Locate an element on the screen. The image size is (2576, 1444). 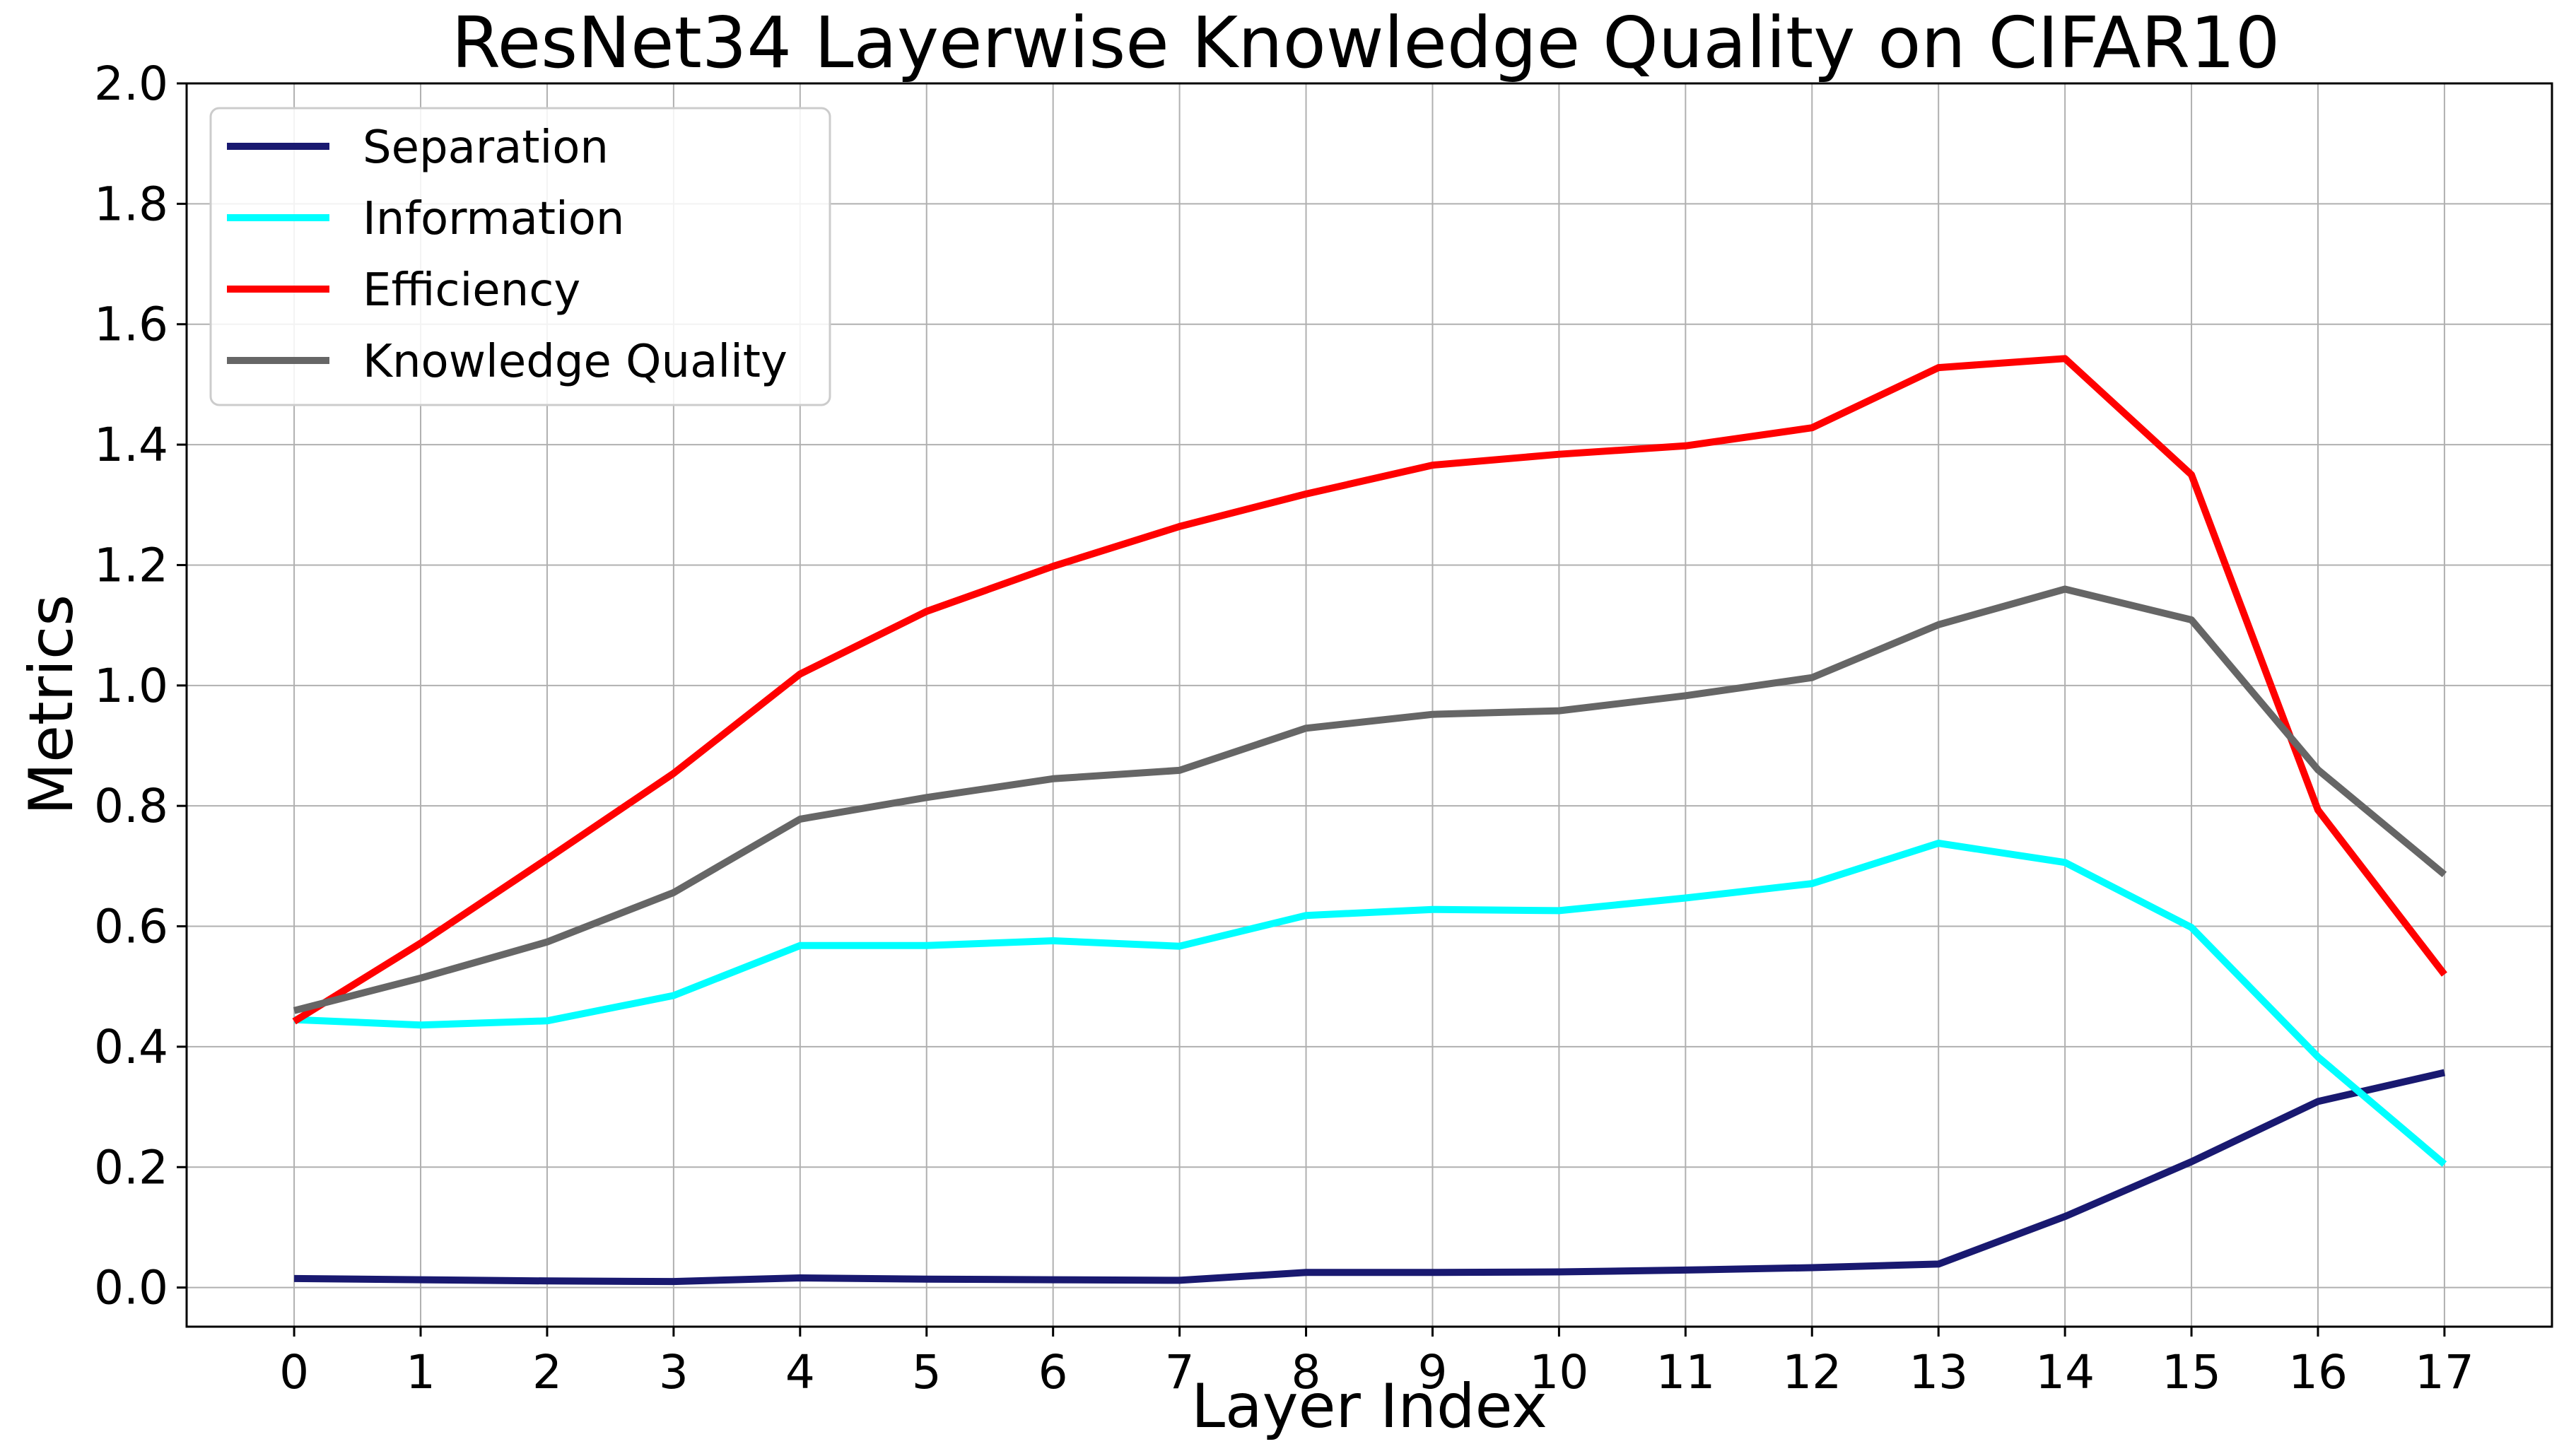
y-tick-label: 1.6 is located at coordinates (131, 325).